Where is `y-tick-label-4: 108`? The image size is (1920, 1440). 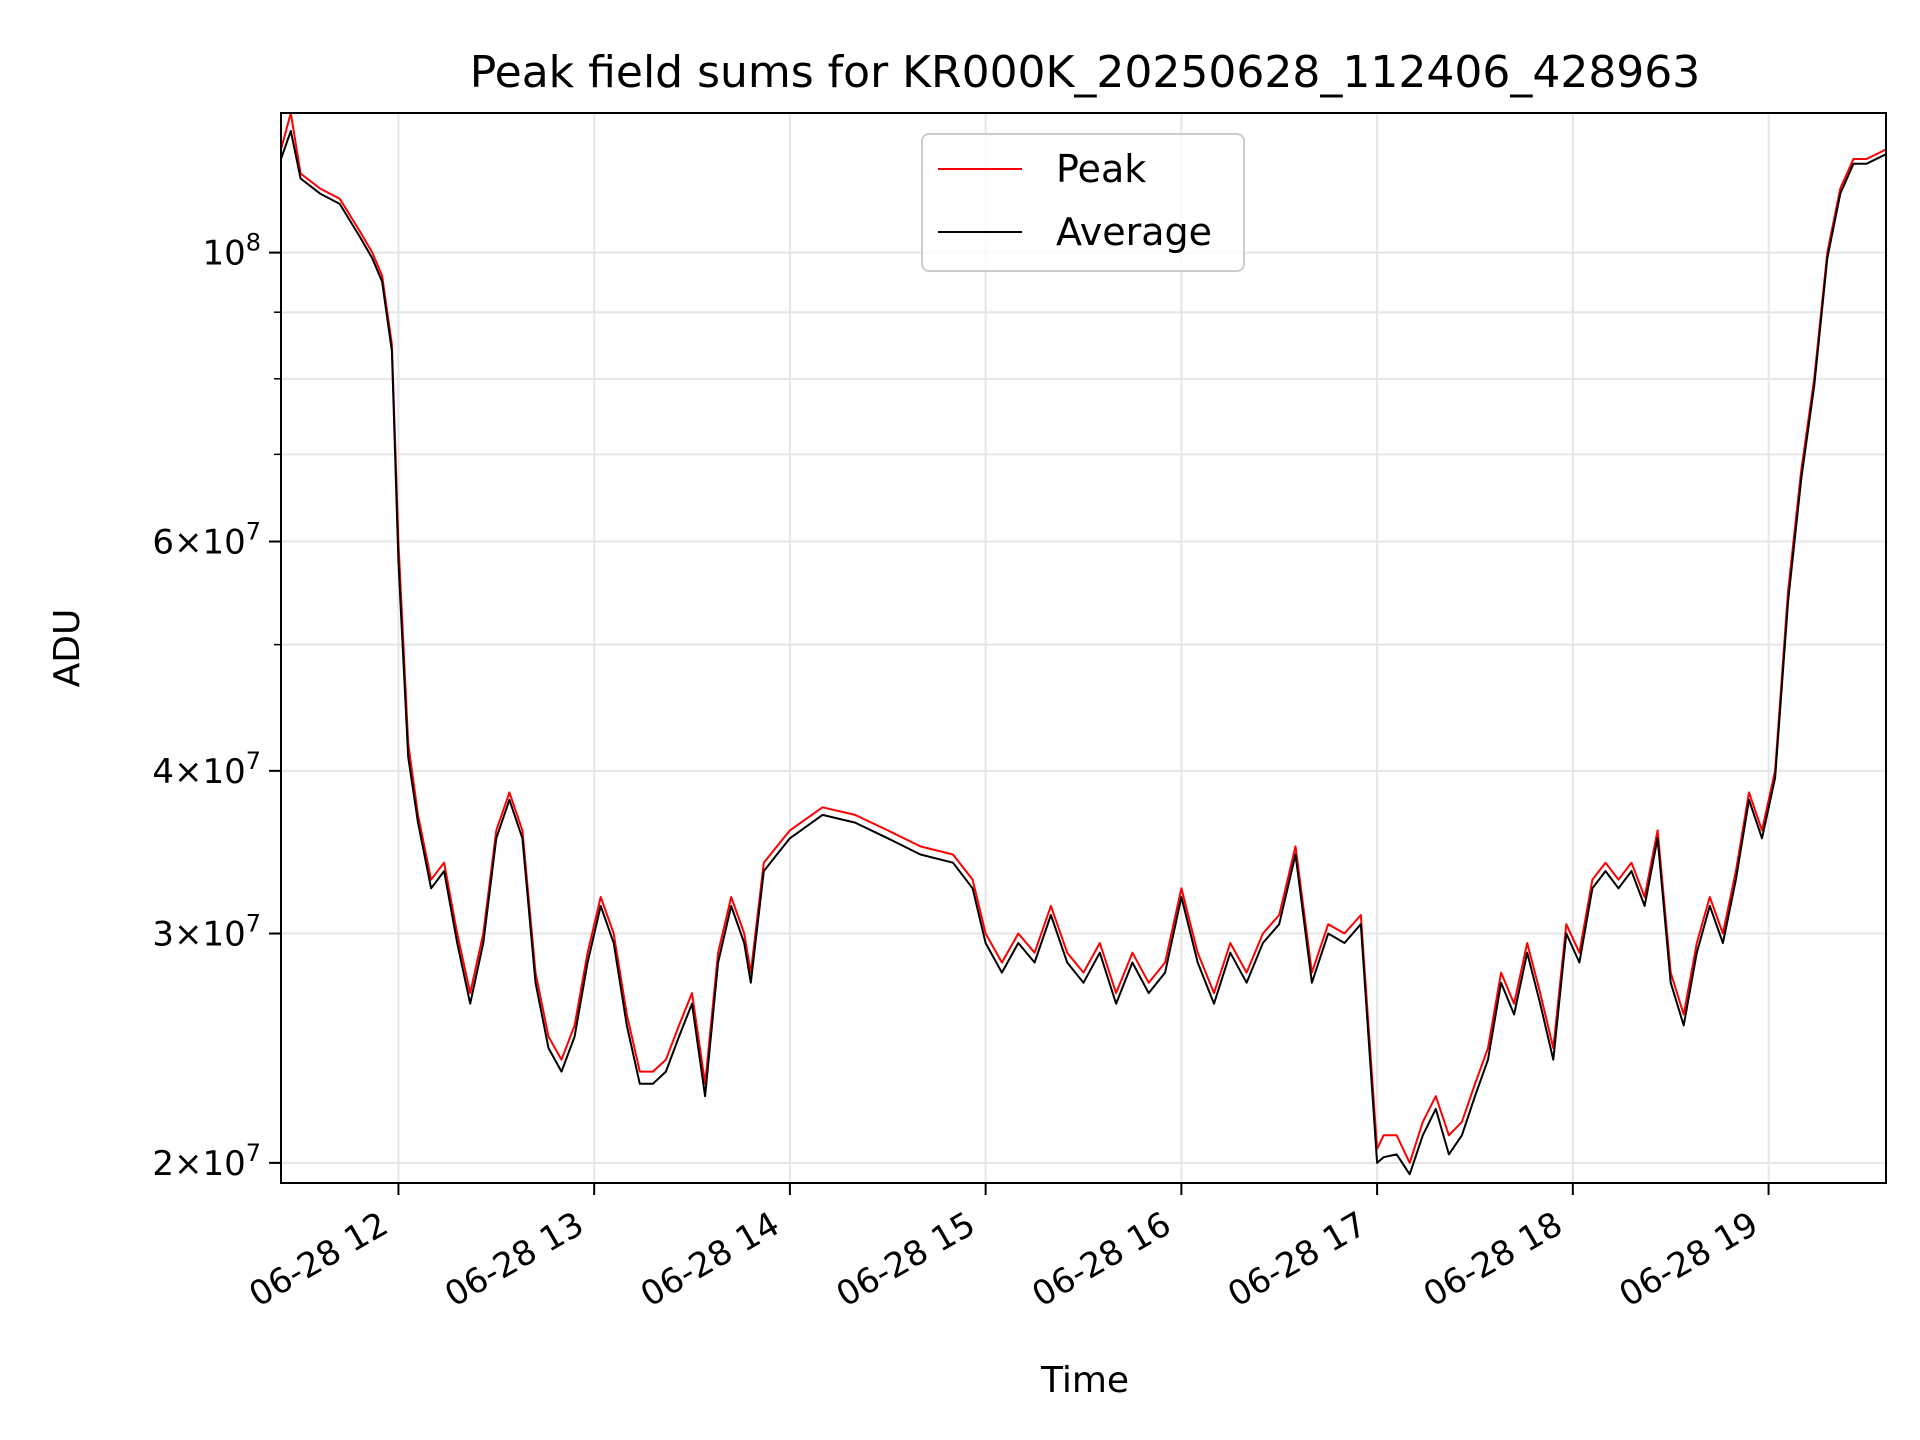
y-tick-label-4: 108 is located at coordinates (231, 251).